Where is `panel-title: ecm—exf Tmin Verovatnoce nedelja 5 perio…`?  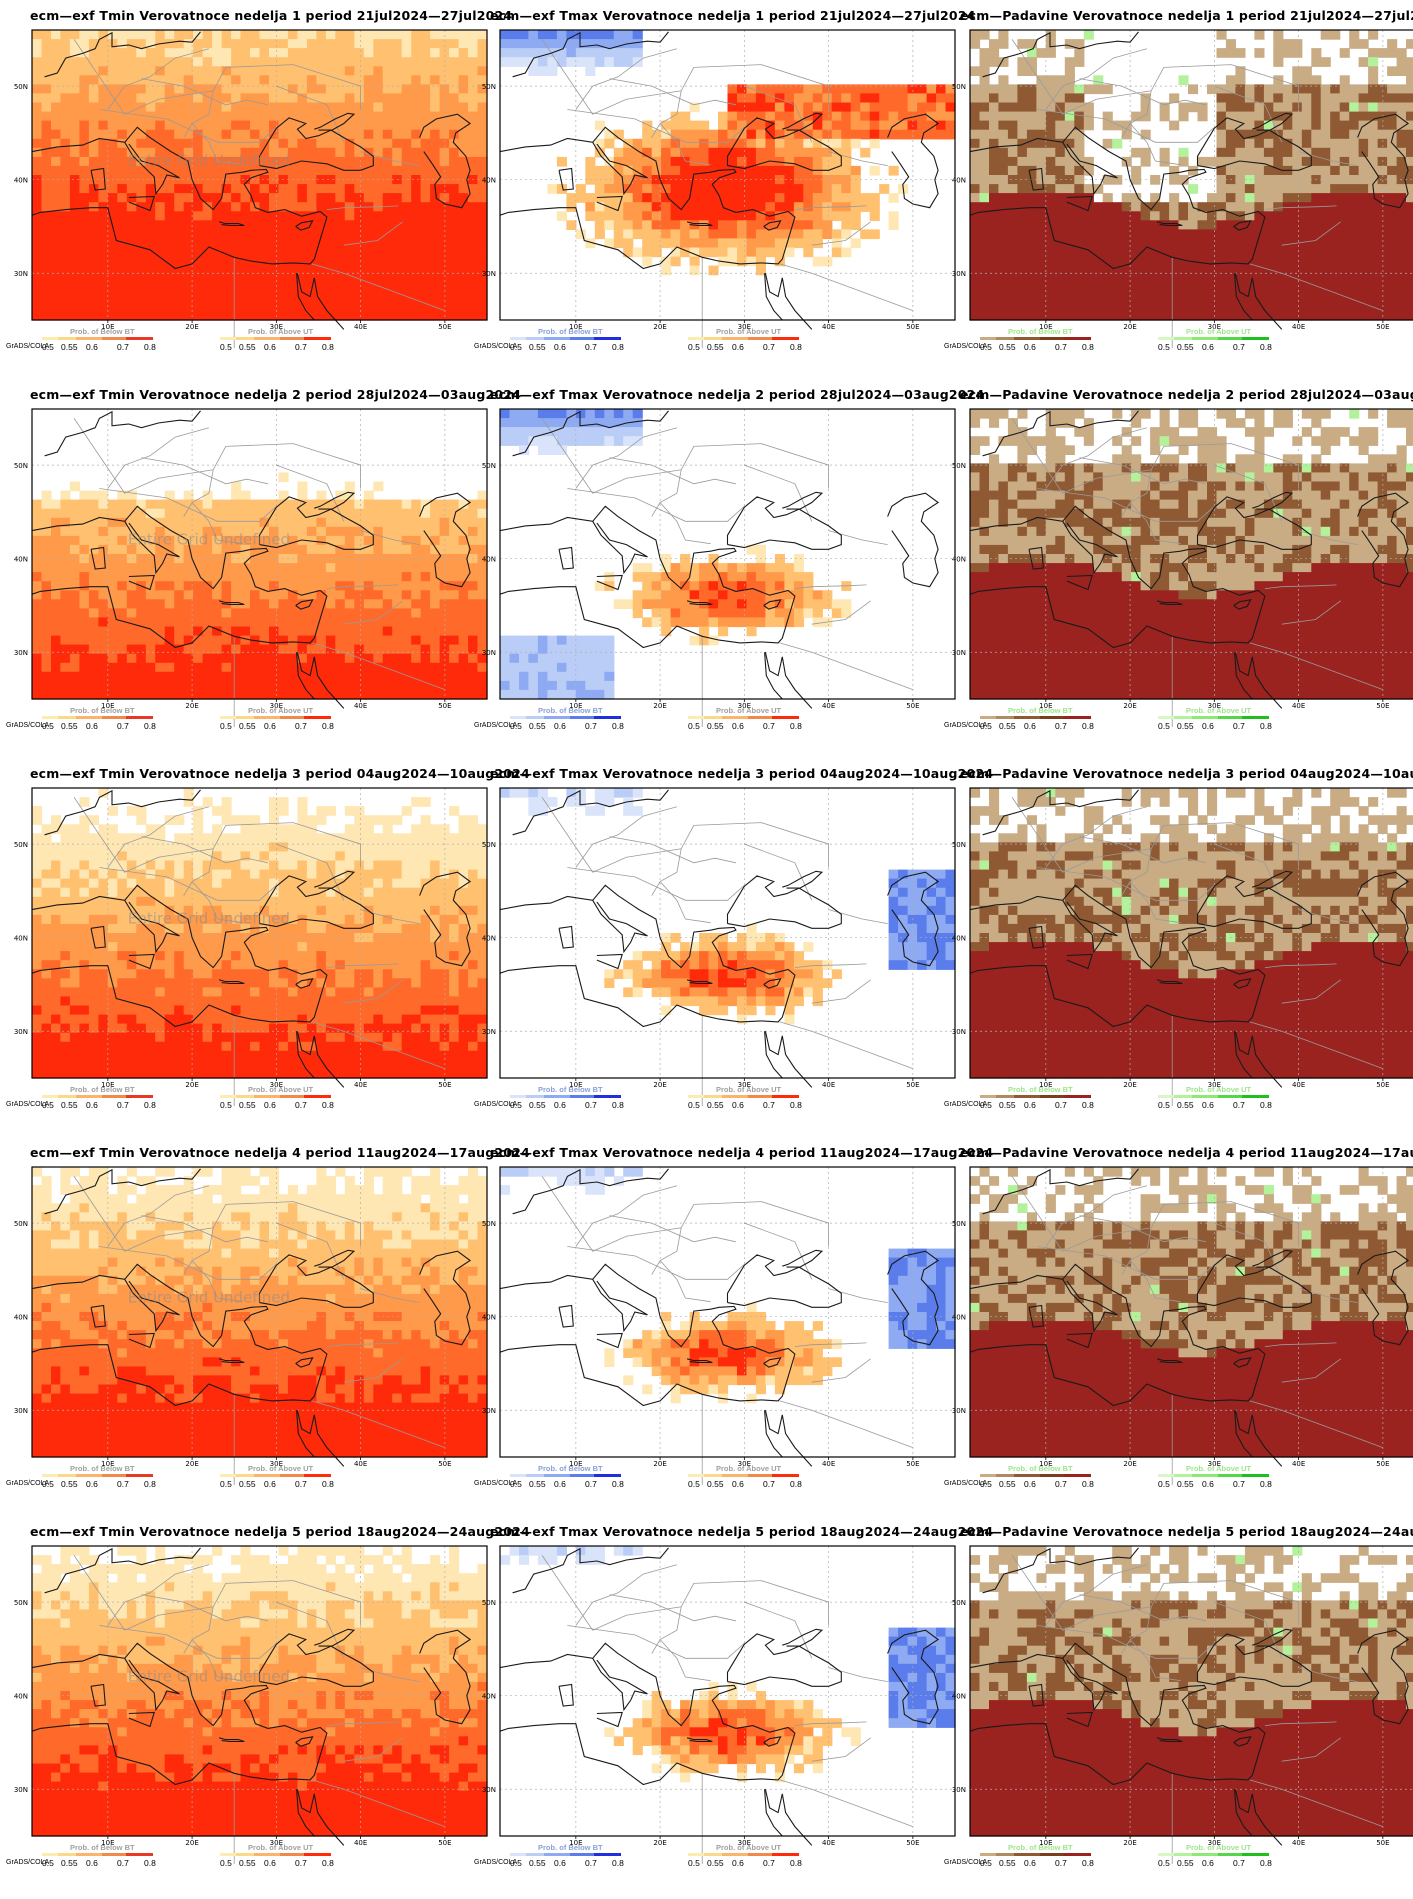
panel-title: ecm—exf Tmin Verovatnoce nedelja 5 perio… is located at coordinates (280, 1531).